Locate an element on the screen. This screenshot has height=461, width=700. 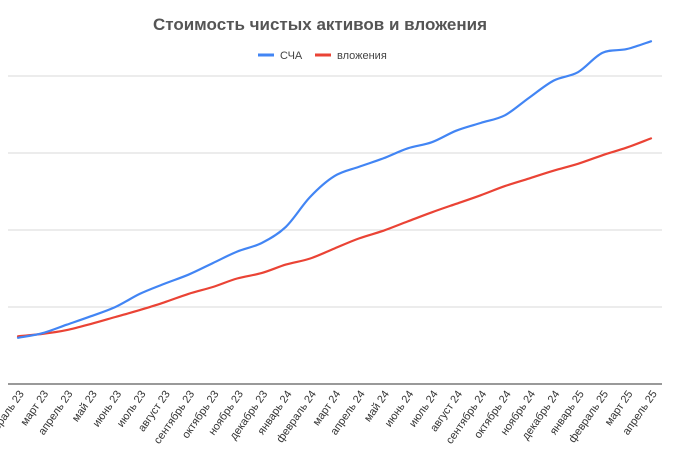
legend-label-investments: вложения is located at coordinates (362, 56).